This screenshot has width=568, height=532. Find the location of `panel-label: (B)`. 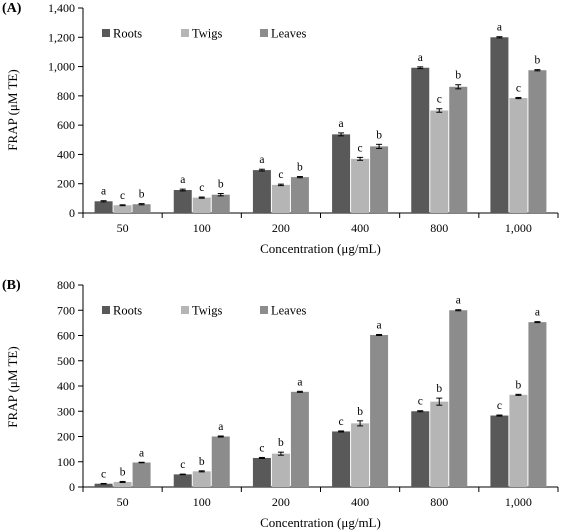

panel-label: (B) is located at coordinates (11, 285).